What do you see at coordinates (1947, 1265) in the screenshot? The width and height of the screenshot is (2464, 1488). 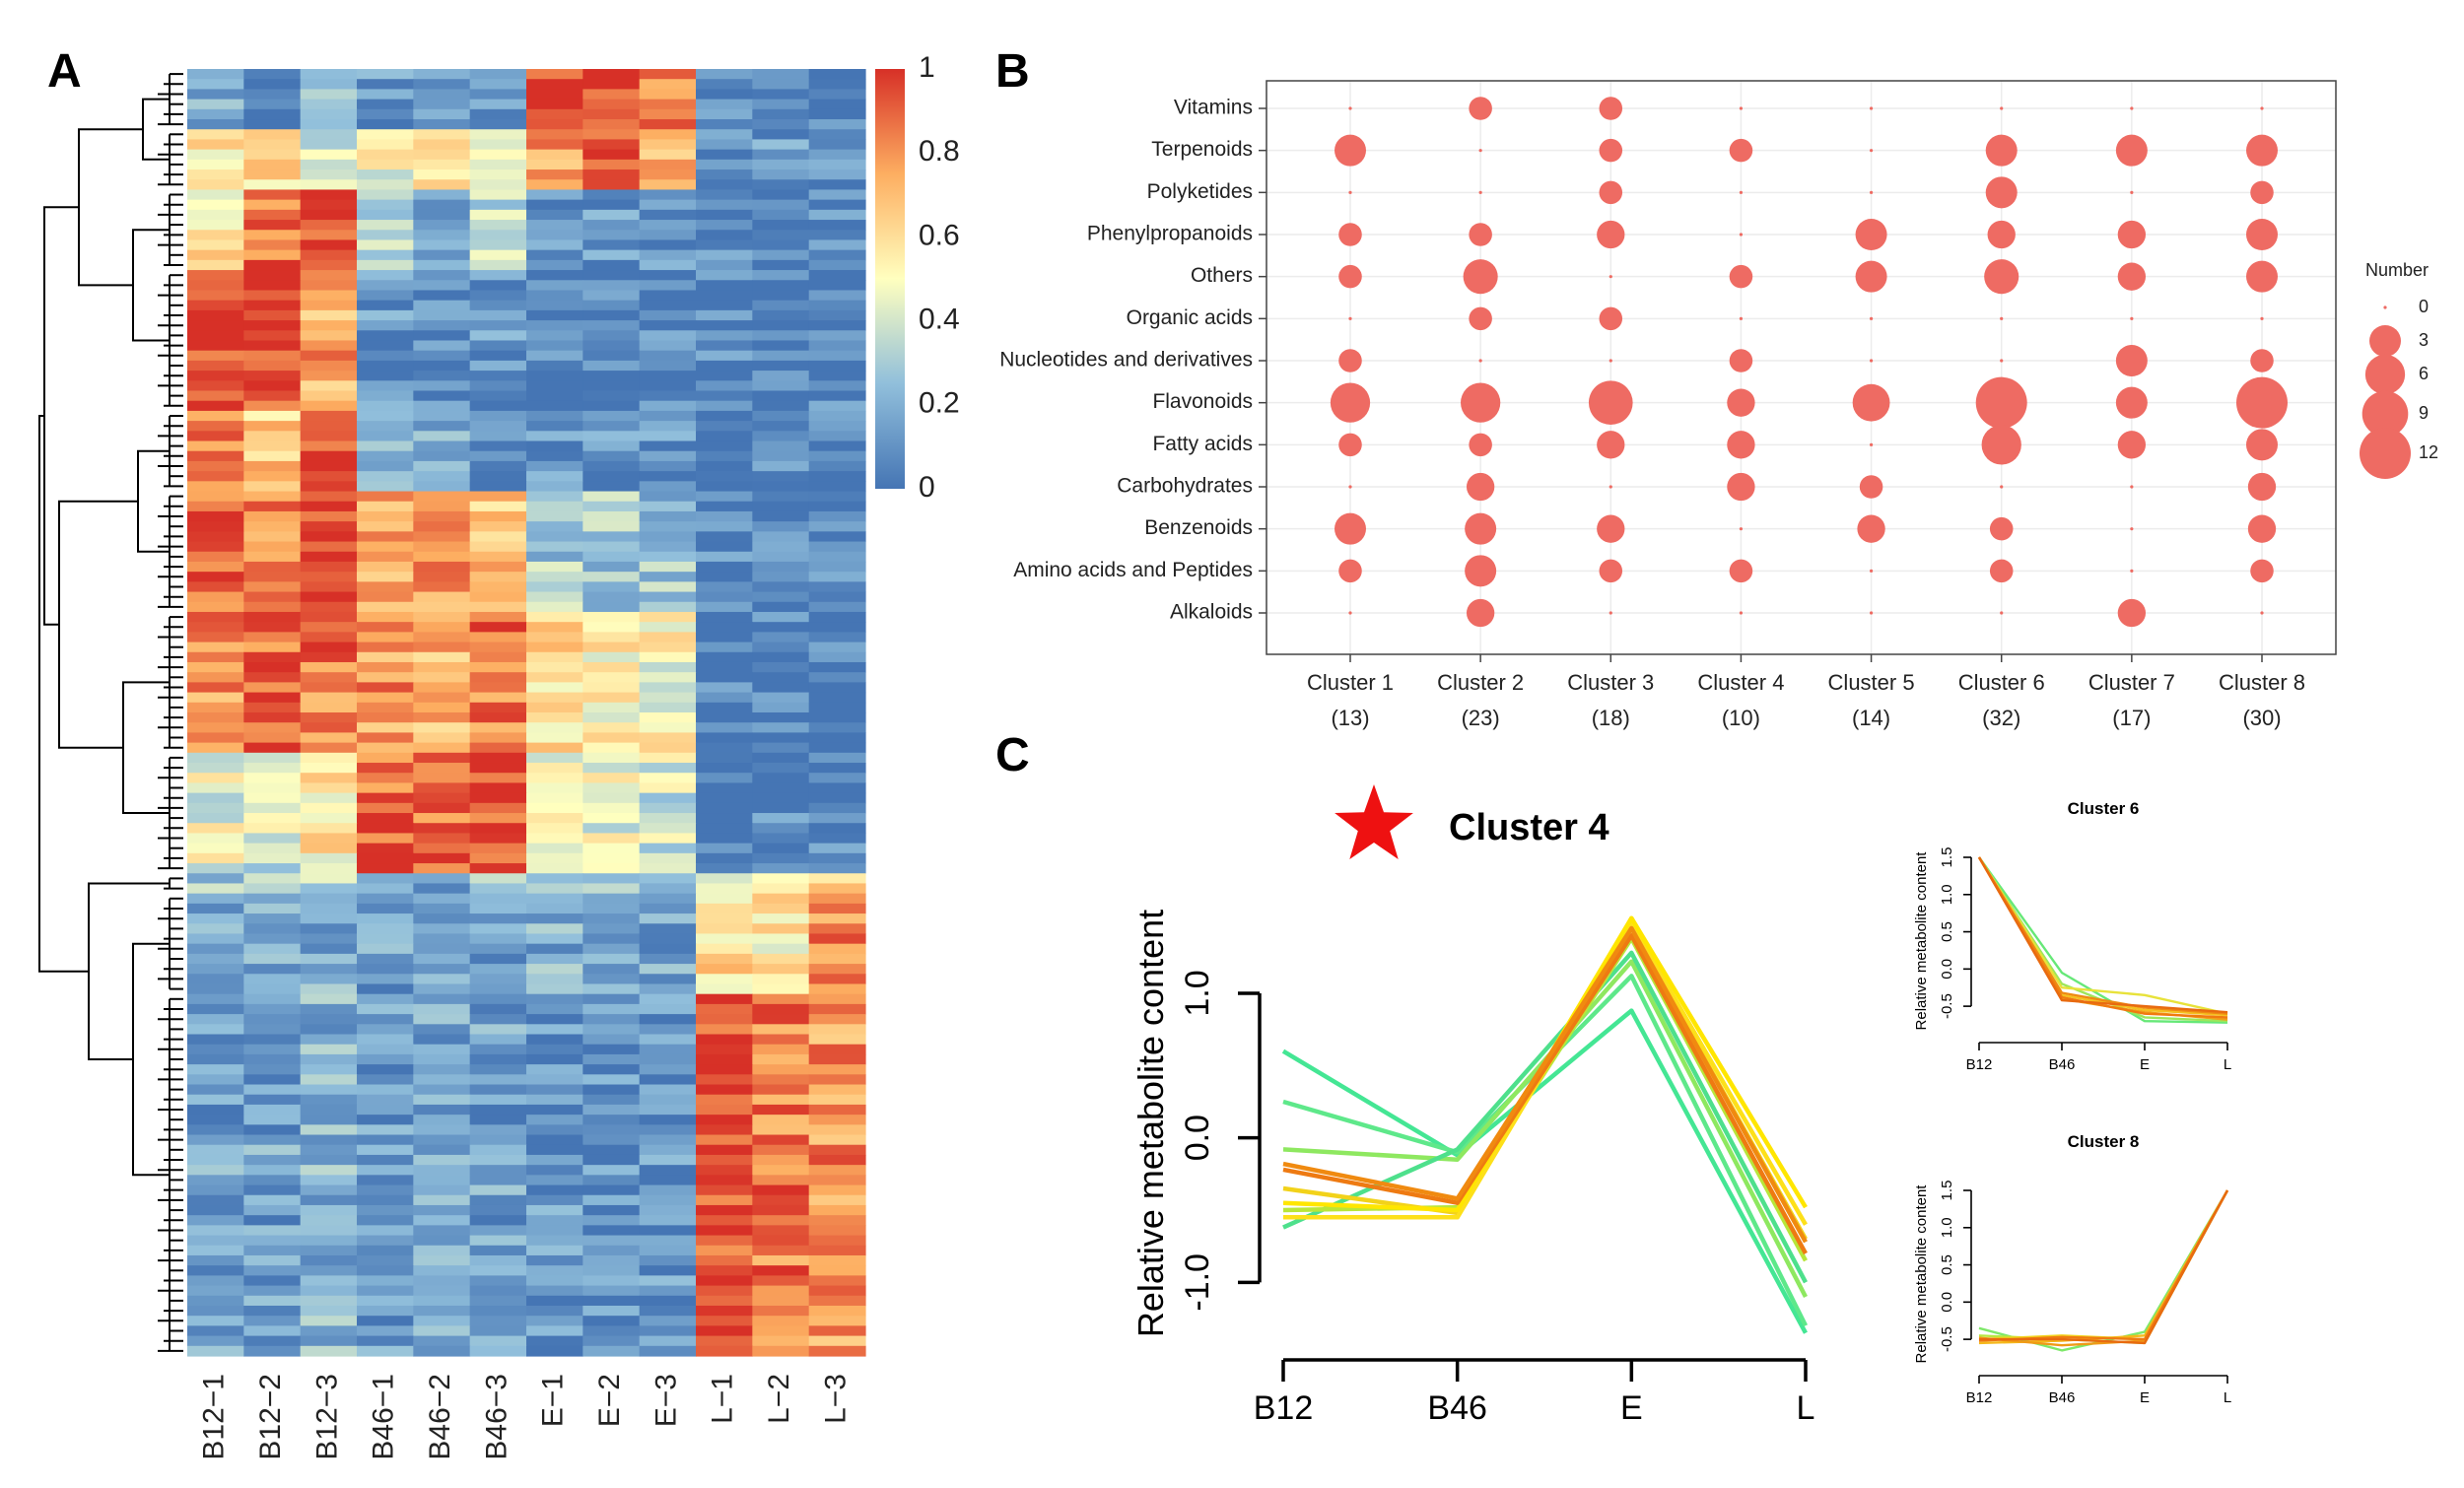 I see `y-tick-label: 0.5` at bounding box center [1947, 1265].